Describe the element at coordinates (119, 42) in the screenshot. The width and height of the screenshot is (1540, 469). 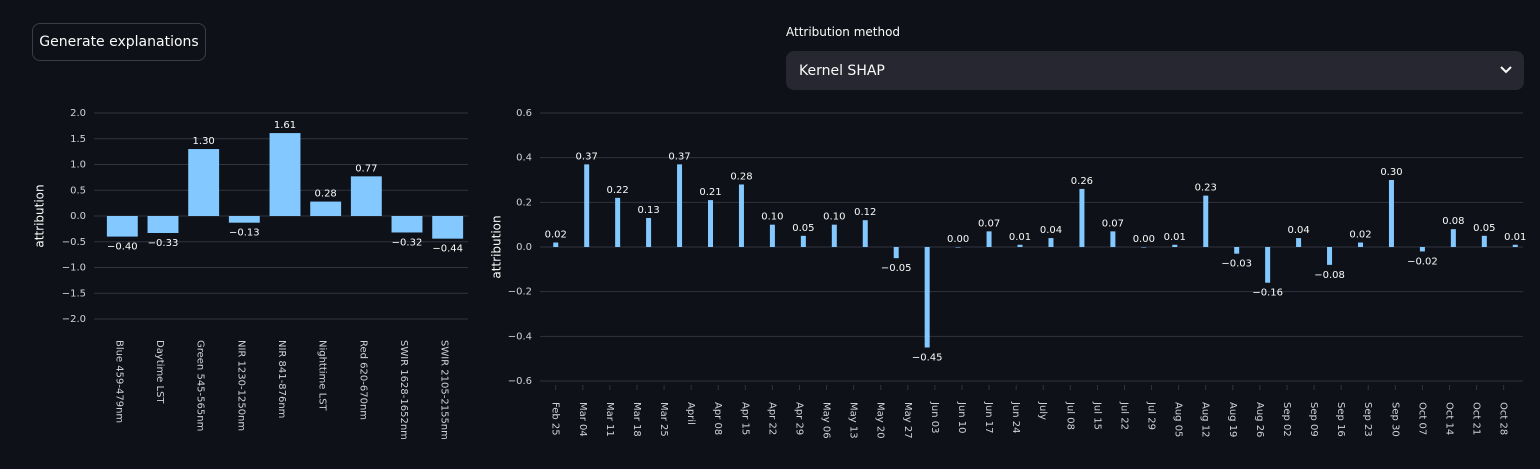
I see `generate-button: Generate explanations` at that location.